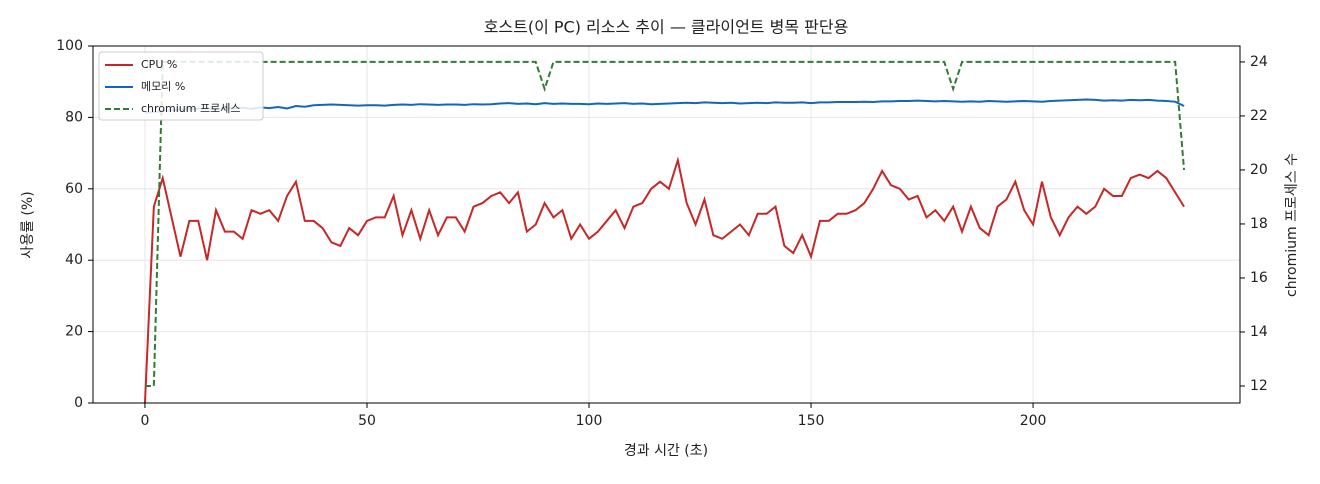 Image resolution: width=1320 pixels, height=484 pixels. Describe the element at coordinates (1259, 170) in the screenshot. I see `y2-tick-label: 20` at that location.